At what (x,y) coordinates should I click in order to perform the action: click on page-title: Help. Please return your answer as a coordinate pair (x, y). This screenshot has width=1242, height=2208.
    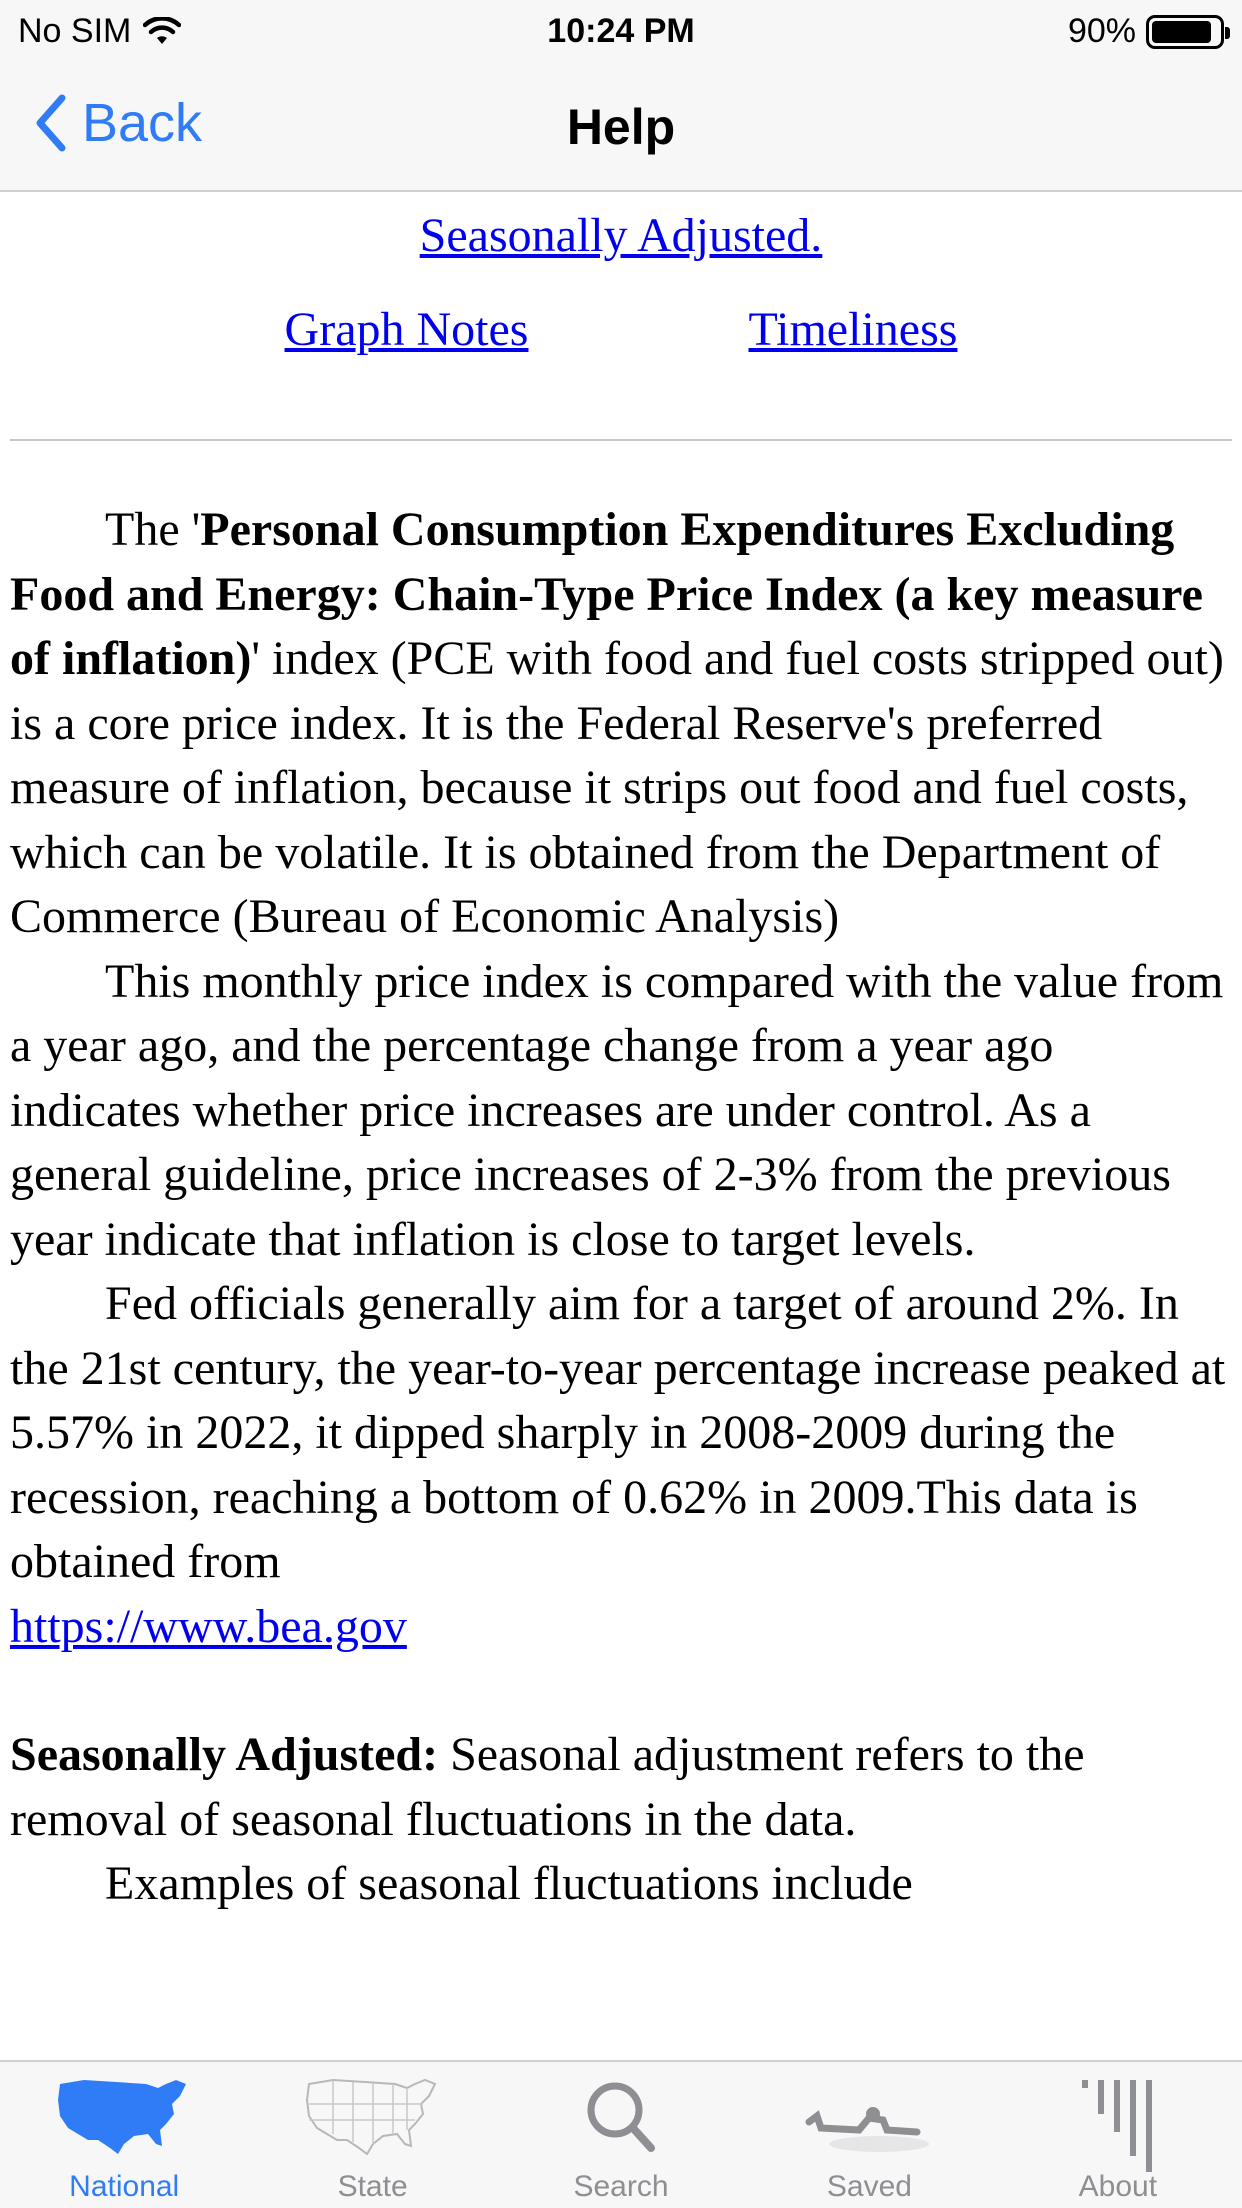
    Looking at the image, I should click on (621, 127).